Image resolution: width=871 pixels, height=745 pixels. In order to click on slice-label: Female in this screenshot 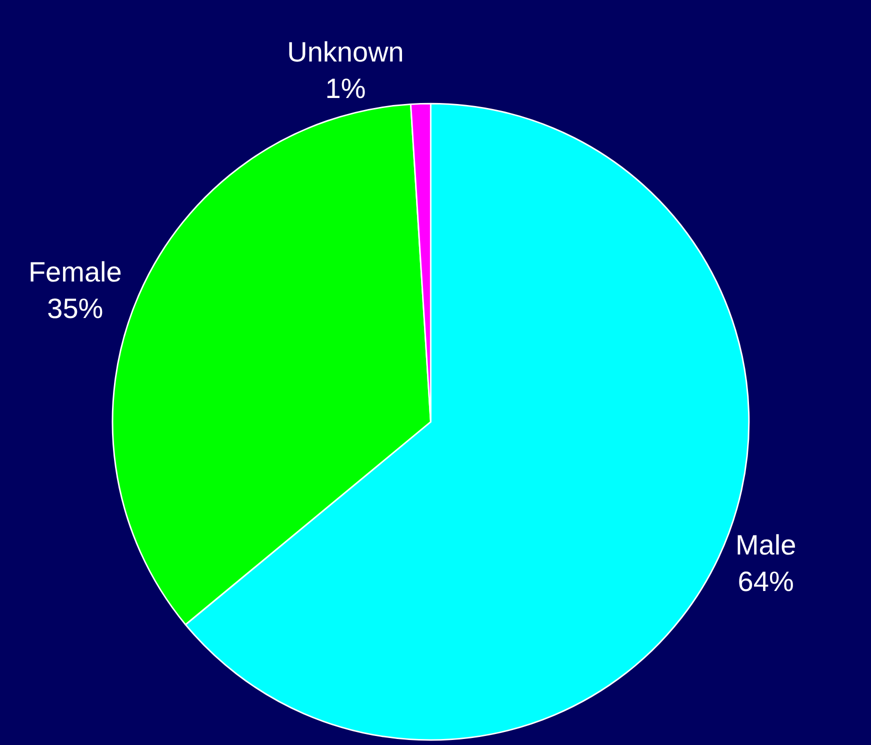, I will do `click(75, 272)`.